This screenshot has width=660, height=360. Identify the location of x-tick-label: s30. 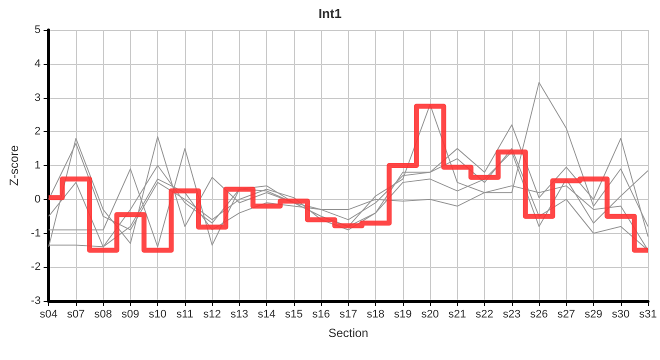
(621, 314).